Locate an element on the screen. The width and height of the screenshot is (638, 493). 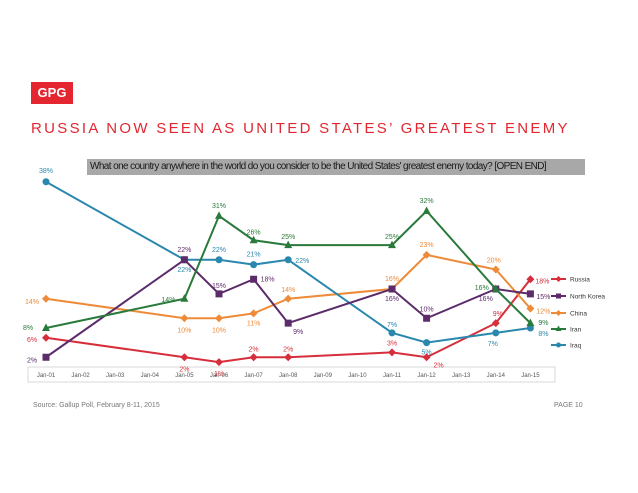
x-tick-label: Jan-14 is located at coordinates (496, 376).